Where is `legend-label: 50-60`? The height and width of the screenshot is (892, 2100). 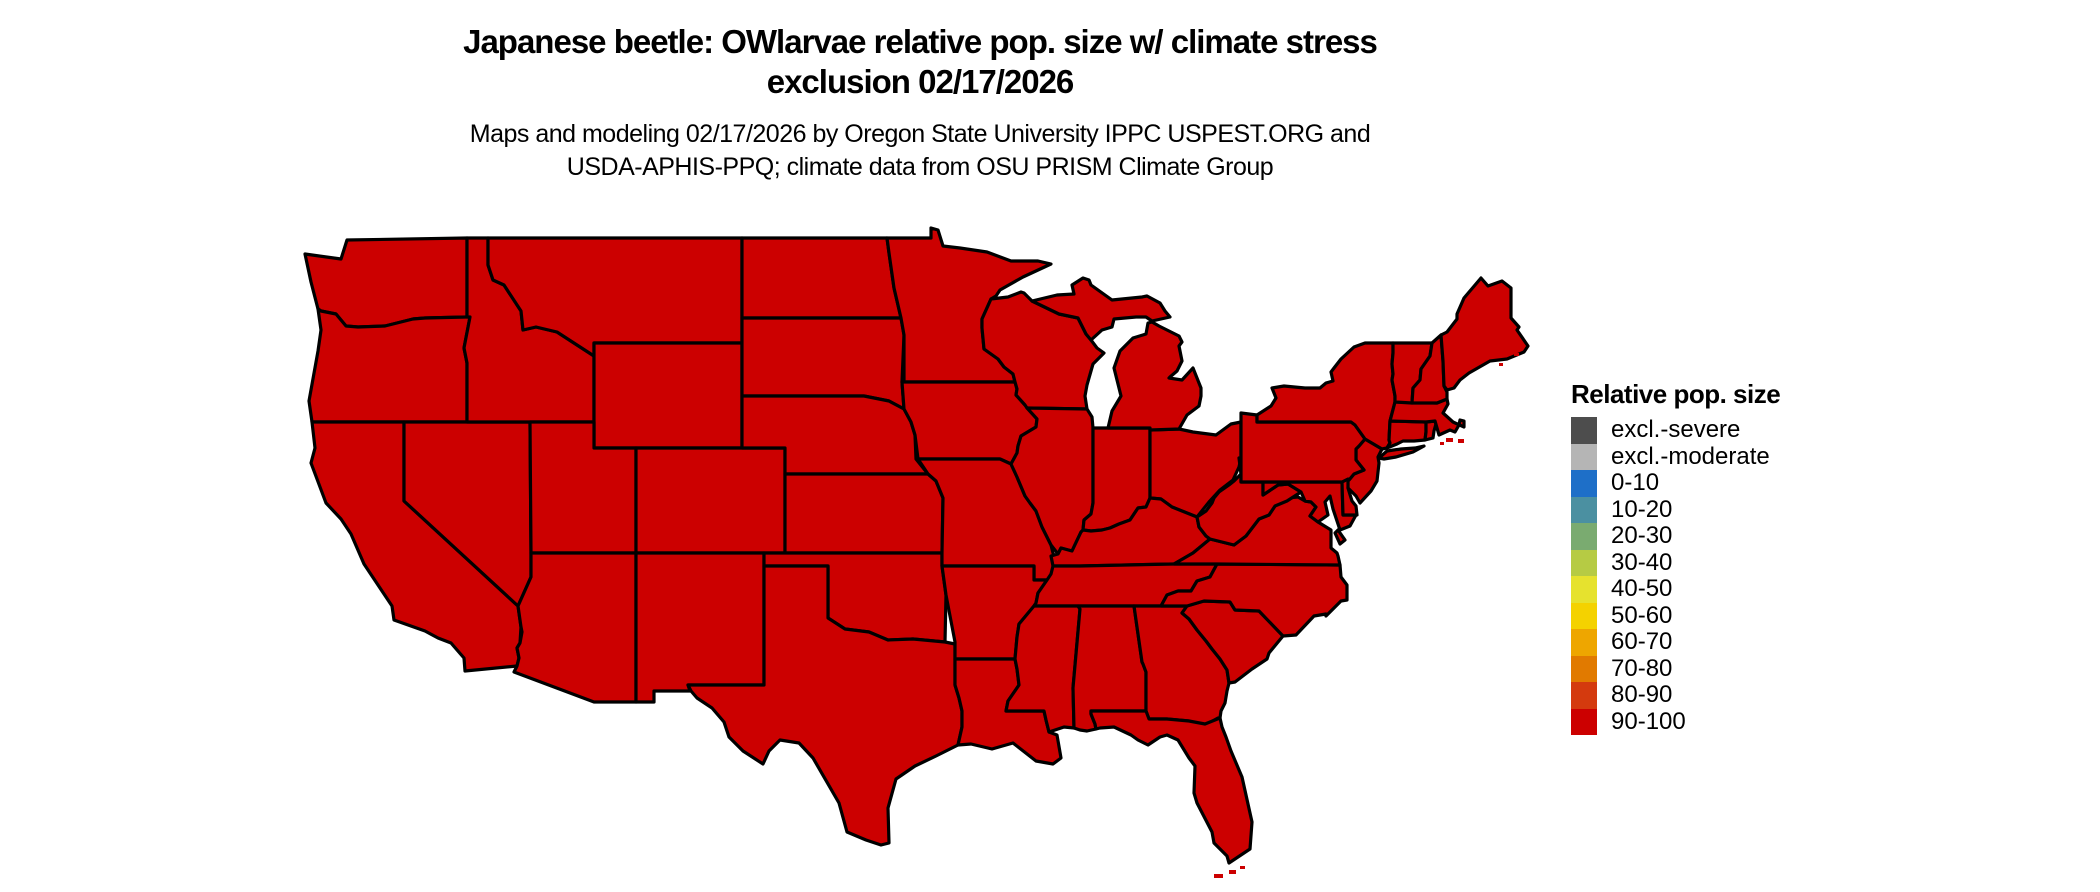 legend-label: 50-60 is located at coordinates (1642, 615).